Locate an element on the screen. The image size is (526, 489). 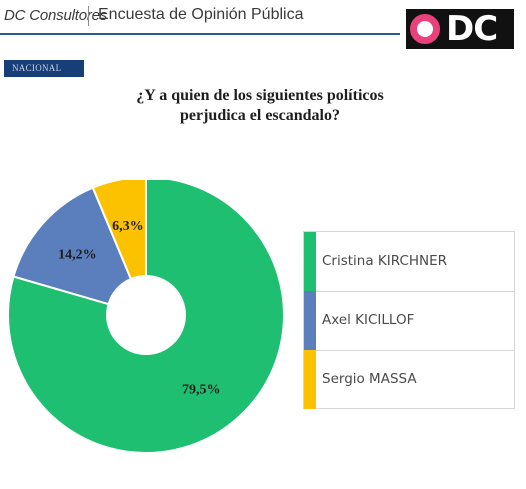
header-separator is located at coordinates (88, 16).